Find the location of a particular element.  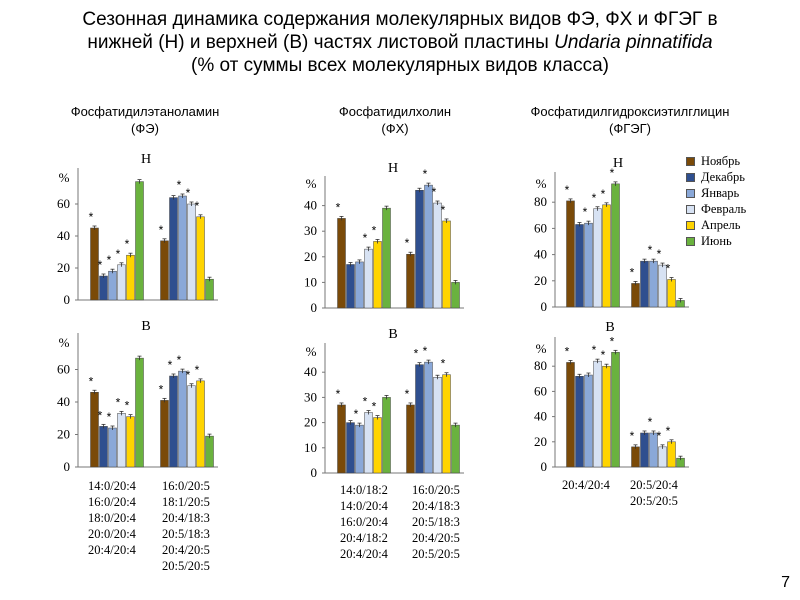

y-tick-label: 80 is located at coordinates (540, 365).